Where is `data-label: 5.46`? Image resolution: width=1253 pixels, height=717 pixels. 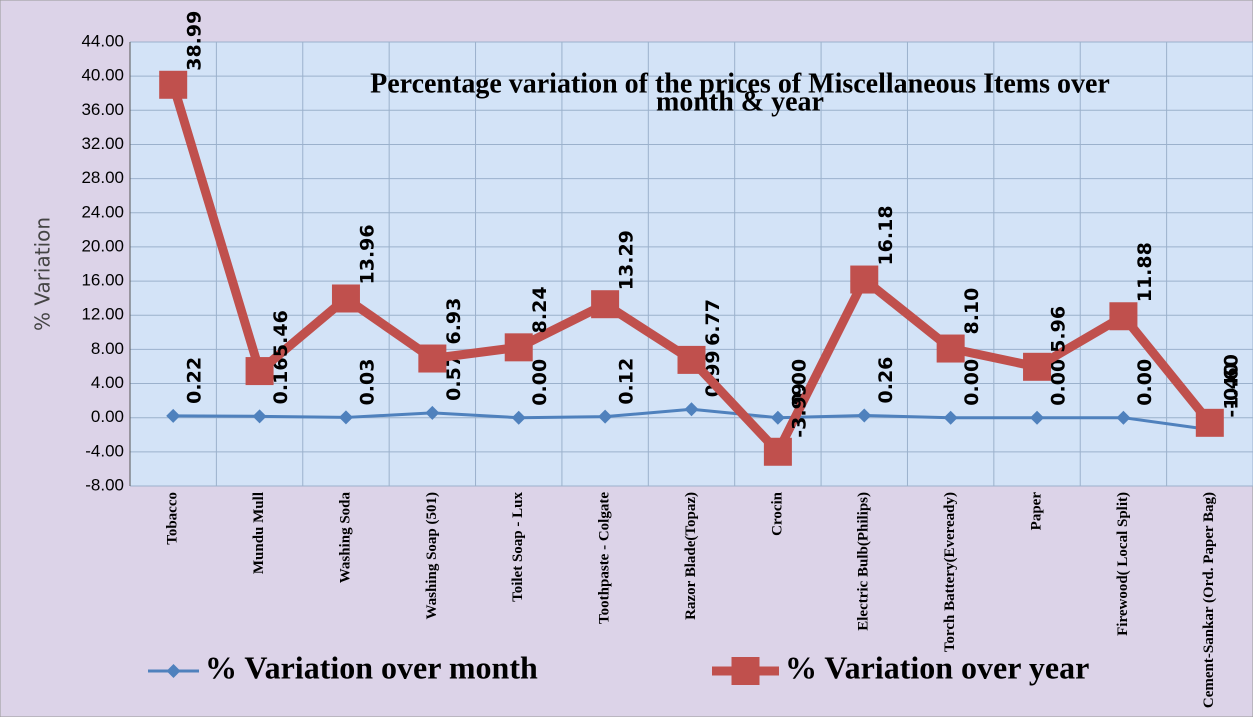 data-label: 5.46 is located at coordinates (281, 333).